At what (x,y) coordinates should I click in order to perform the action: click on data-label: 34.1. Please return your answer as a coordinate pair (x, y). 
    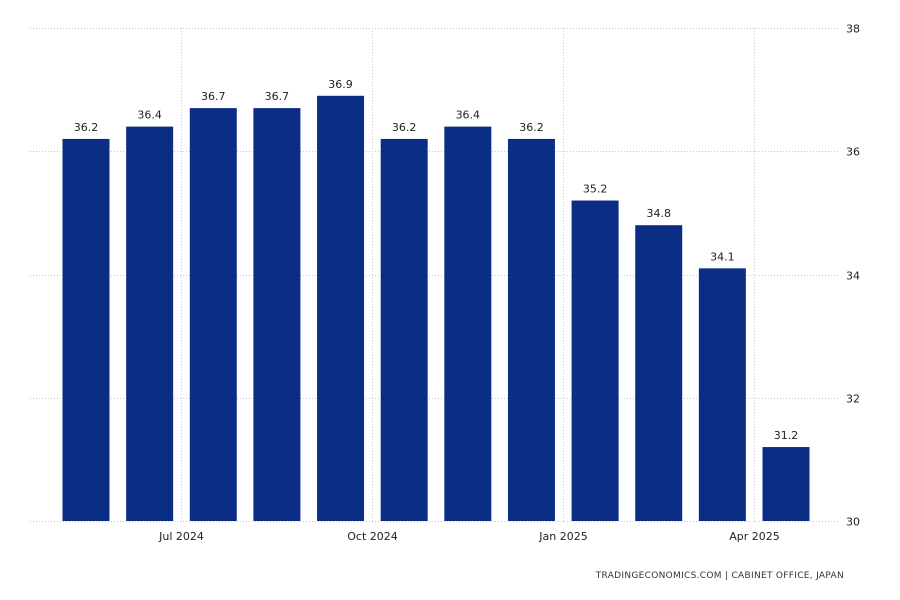
    Looking at the image, I should click on (722, 256).